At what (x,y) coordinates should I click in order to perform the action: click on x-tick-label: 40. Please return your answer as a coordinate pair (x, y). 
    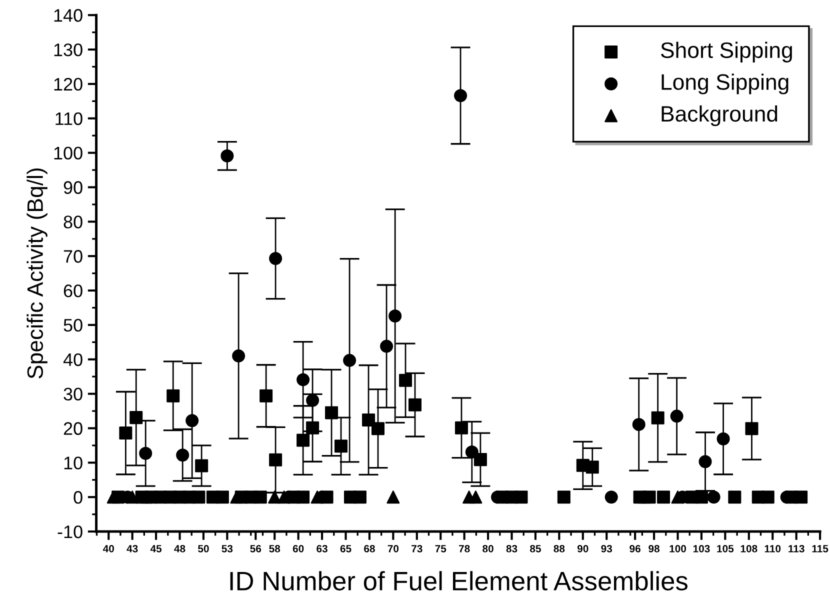
    Looking at the image, I should click on (108, 548).